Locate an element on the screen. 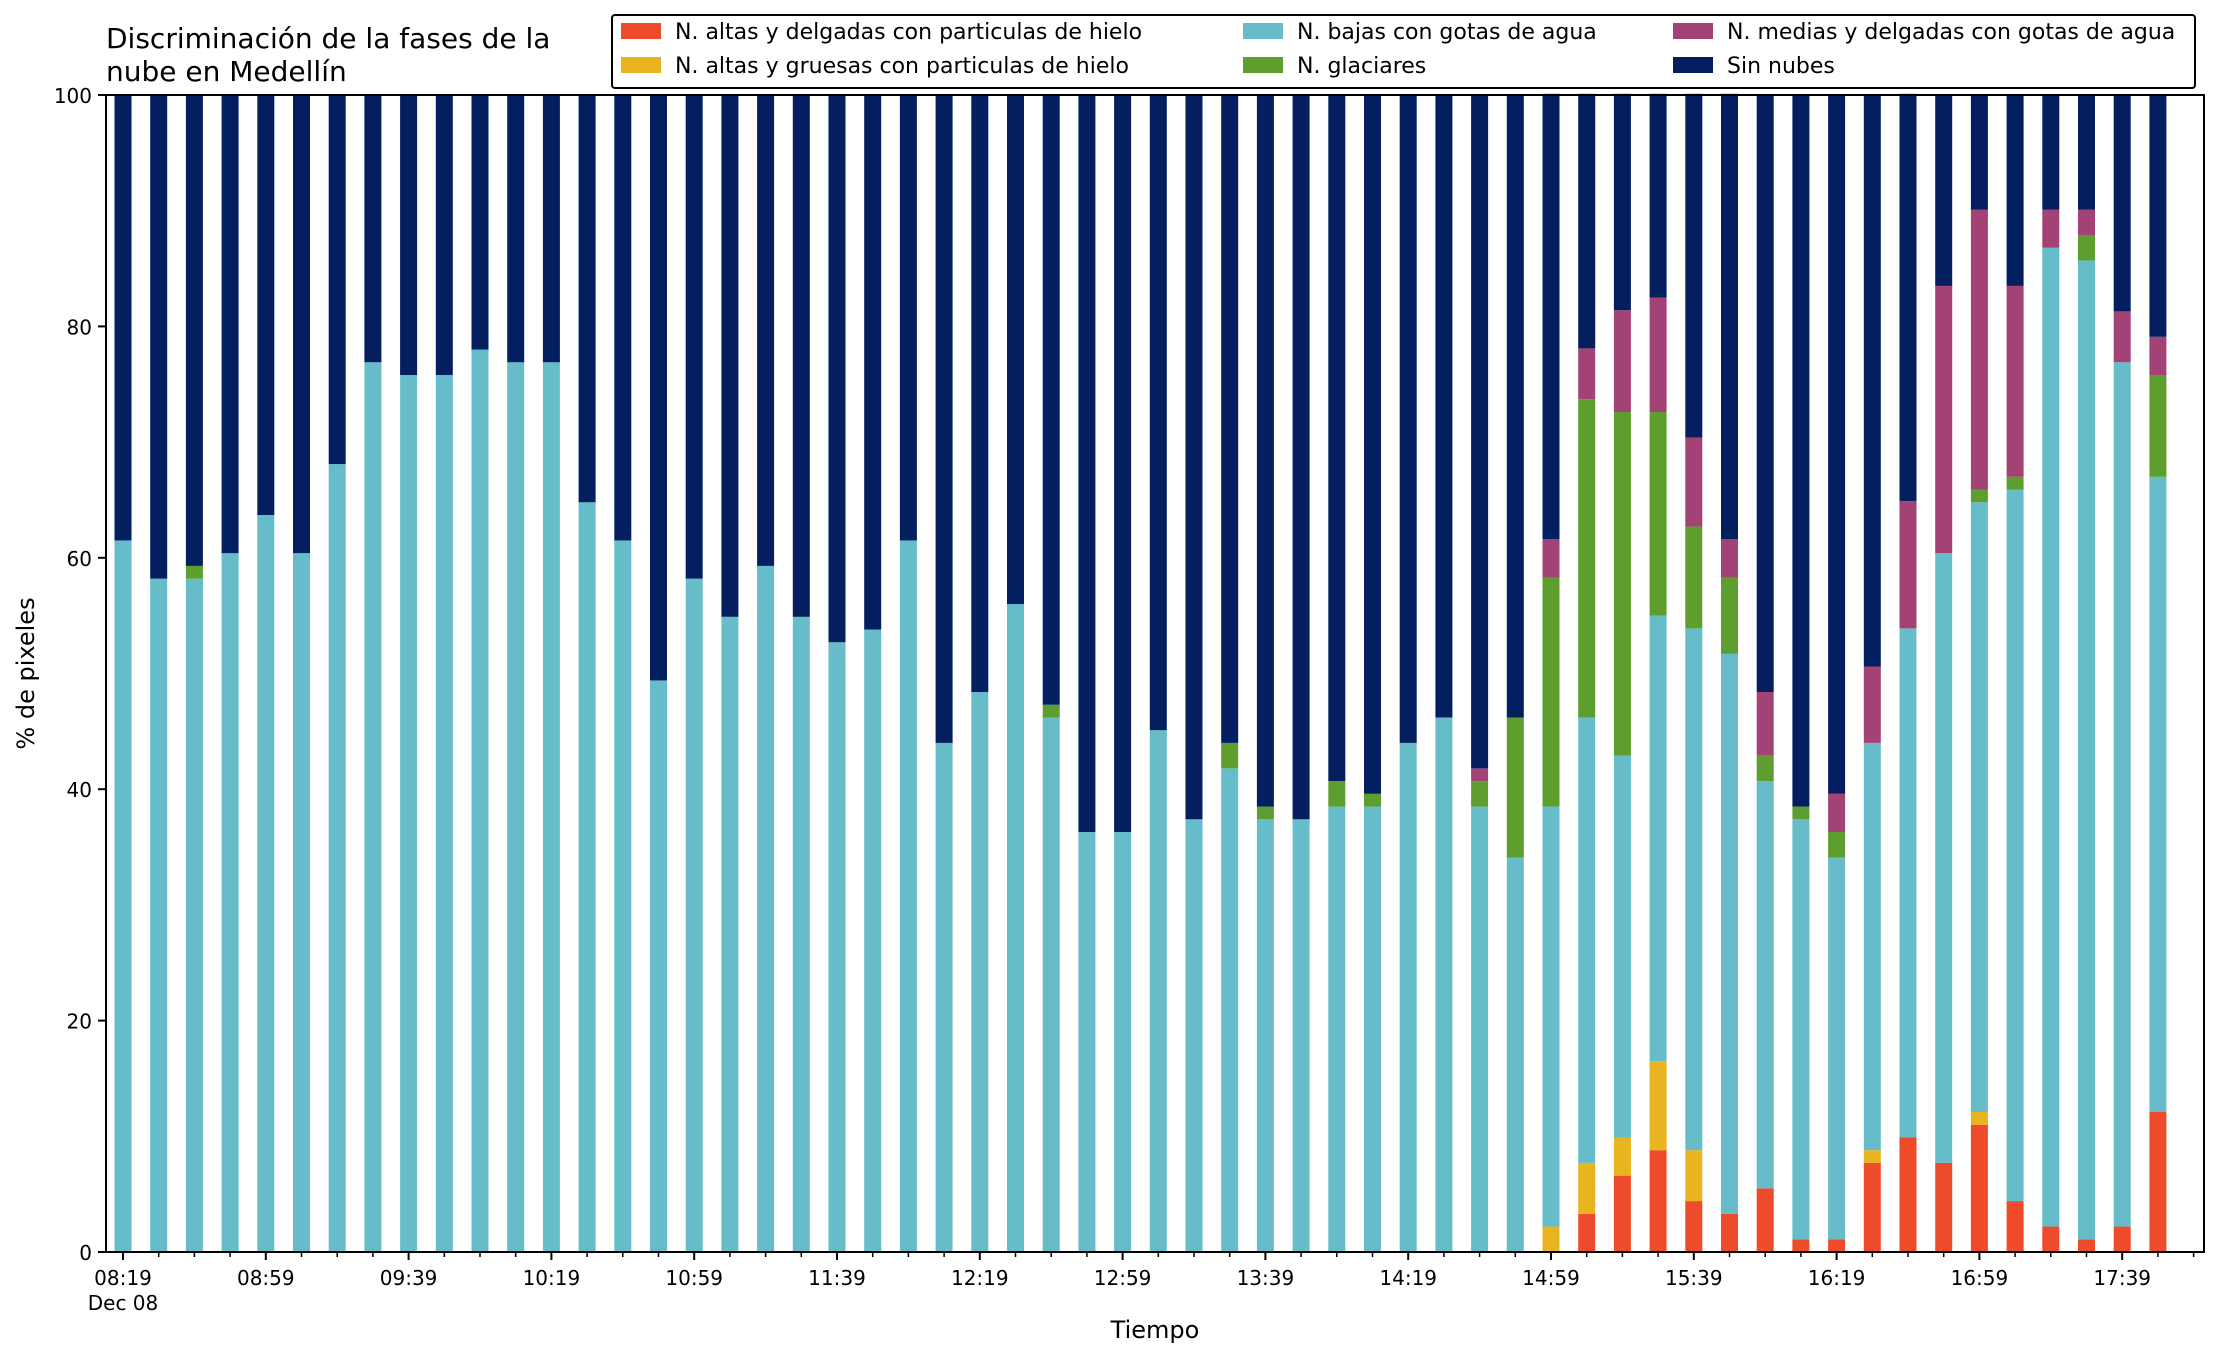  x-tick-label: 14:19 is located at coordinates (1408, 1278).